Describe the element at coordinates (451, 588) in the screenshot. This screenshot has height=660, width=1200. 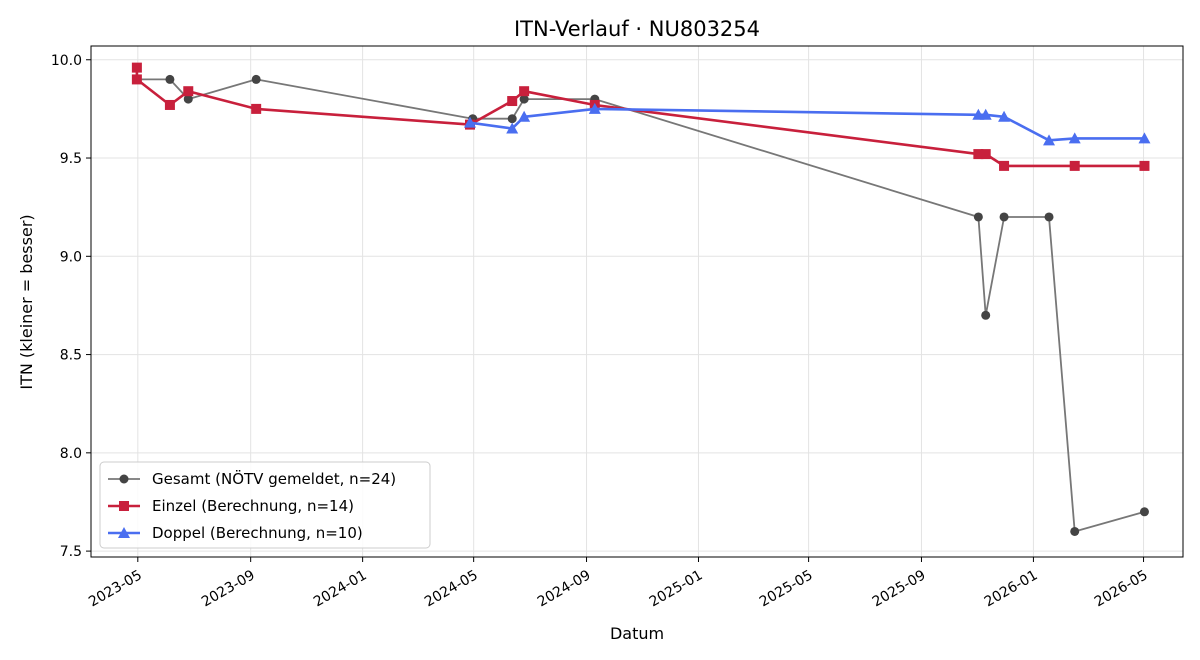
I see `x-tick-label: 2024-05` at that location.